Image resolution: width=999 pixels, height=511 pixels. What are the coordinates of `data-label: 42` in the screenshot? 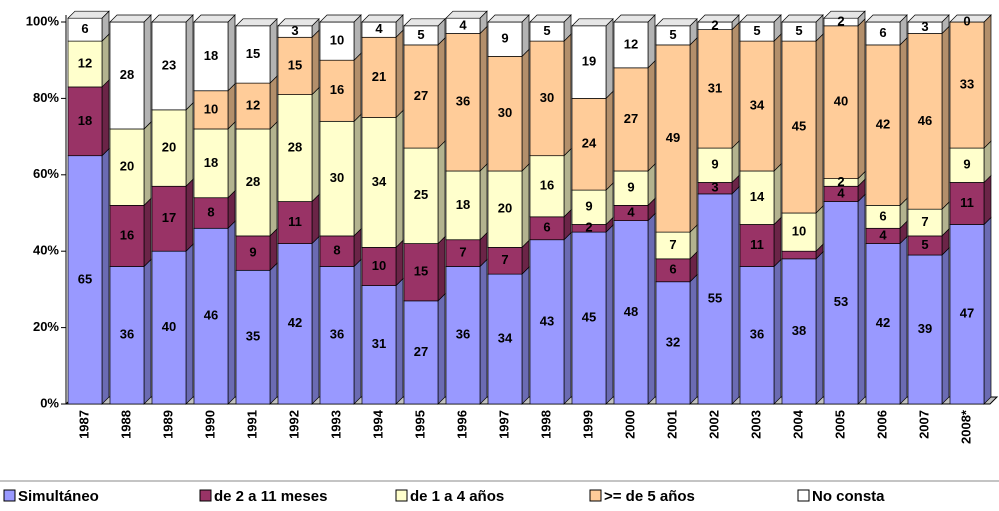 It's located at (883, 124).